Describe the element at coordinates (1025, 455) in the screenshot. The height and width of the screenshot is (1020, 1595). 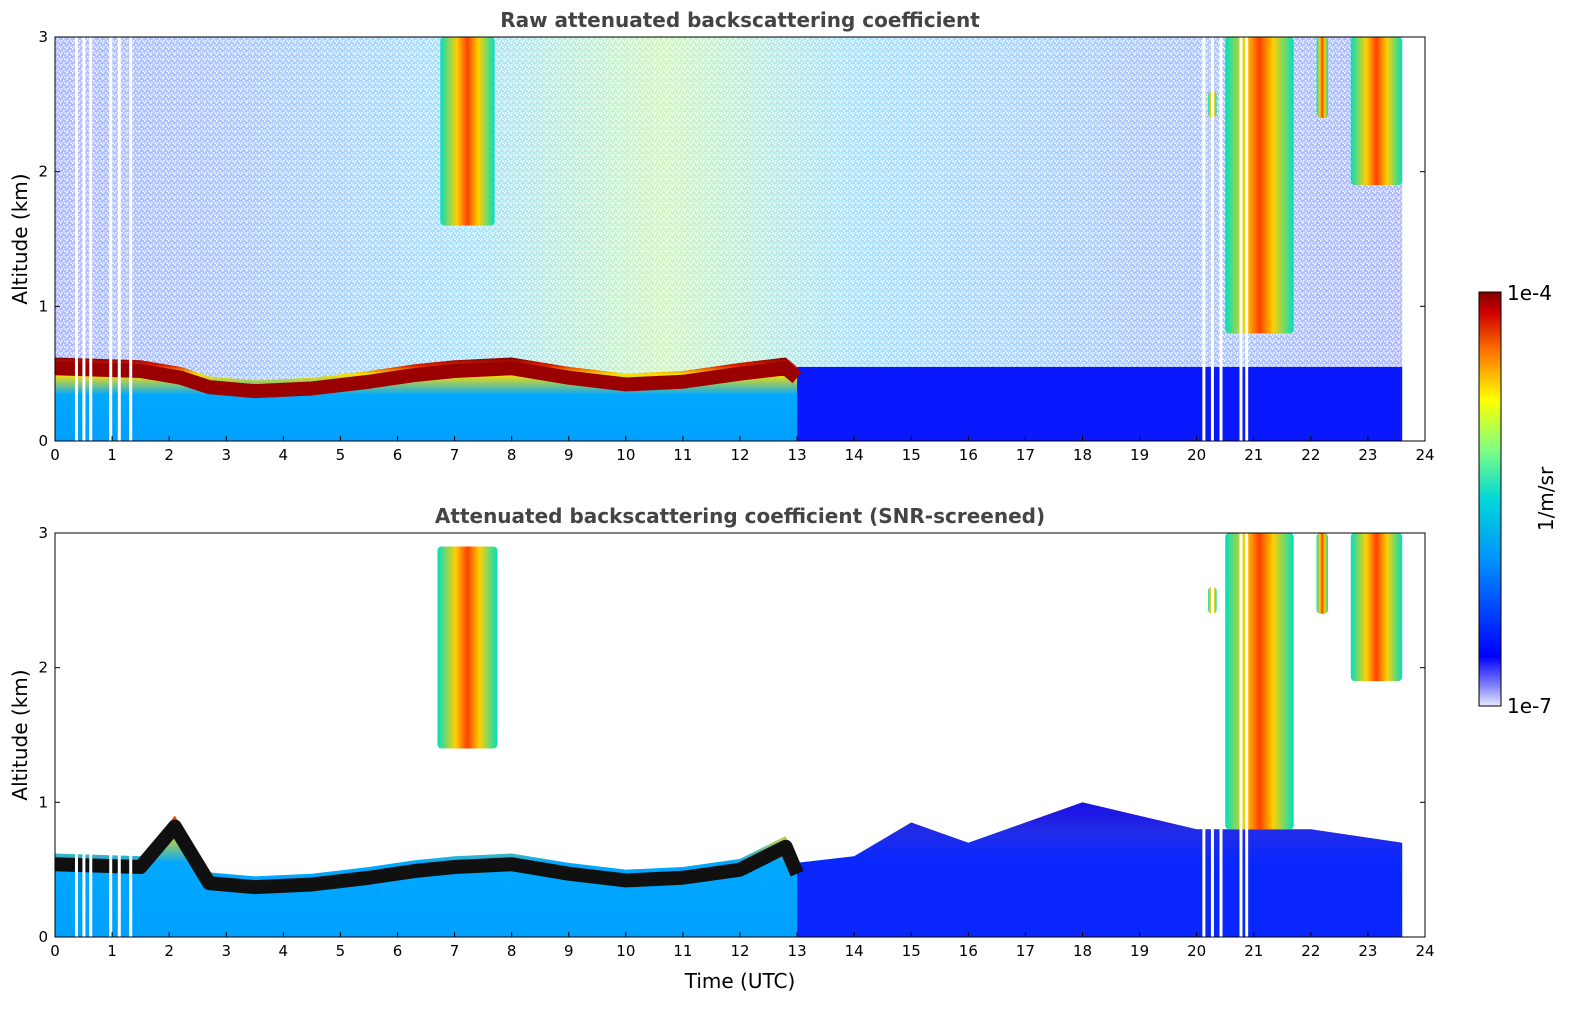
I see `x-tick-label: 17` at that location.